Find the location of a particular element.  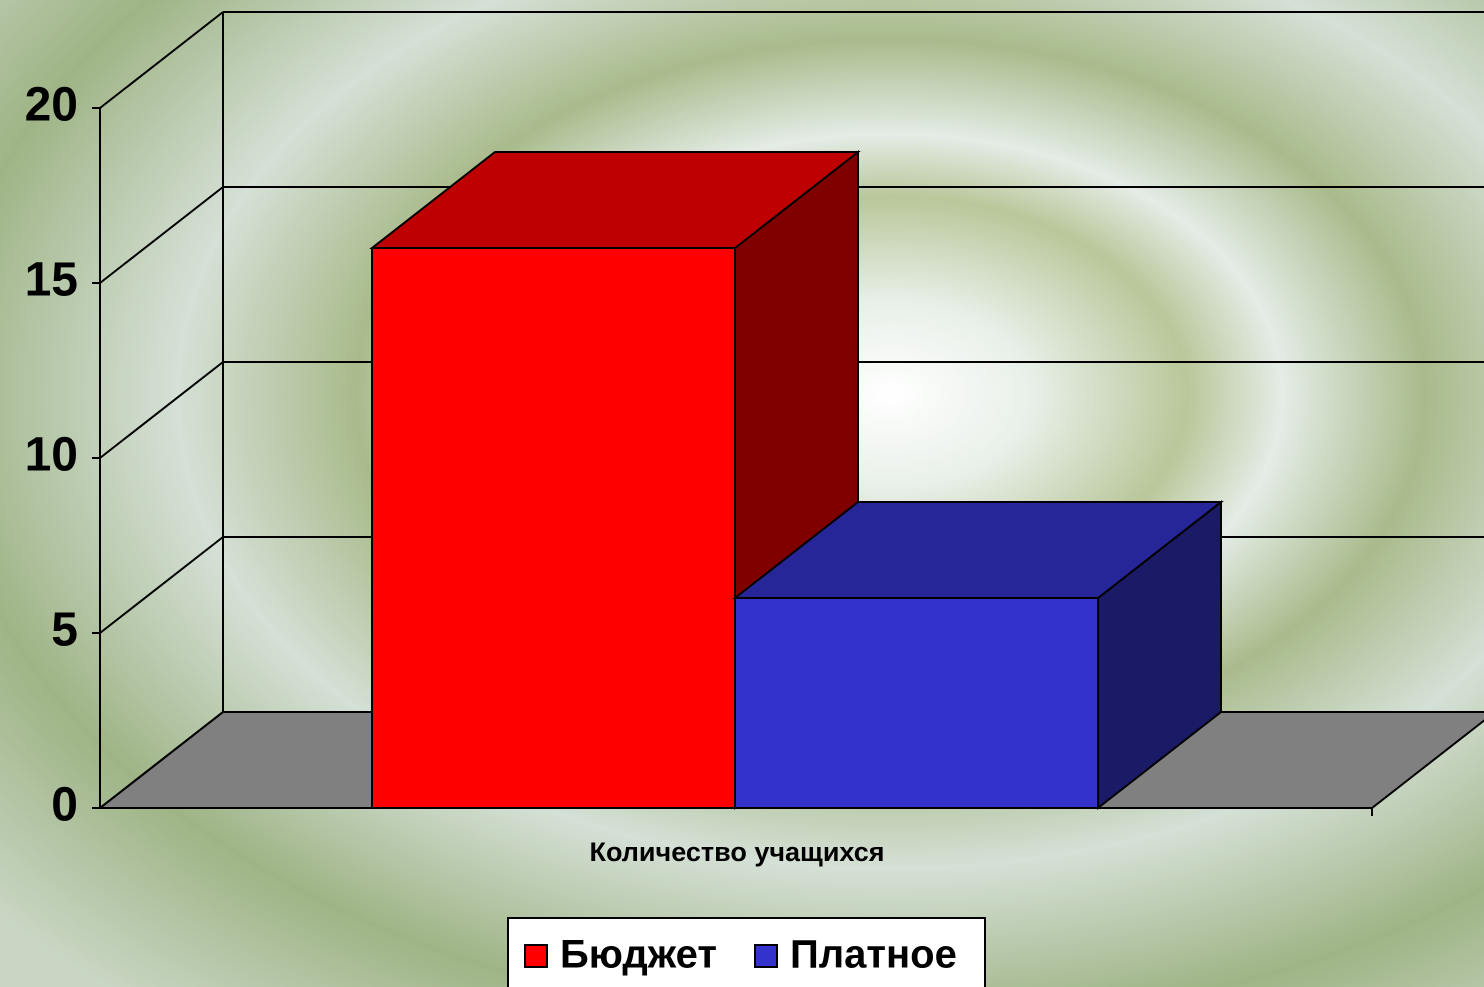

y-tick-label: 10 is located at coordinates (51, 455).